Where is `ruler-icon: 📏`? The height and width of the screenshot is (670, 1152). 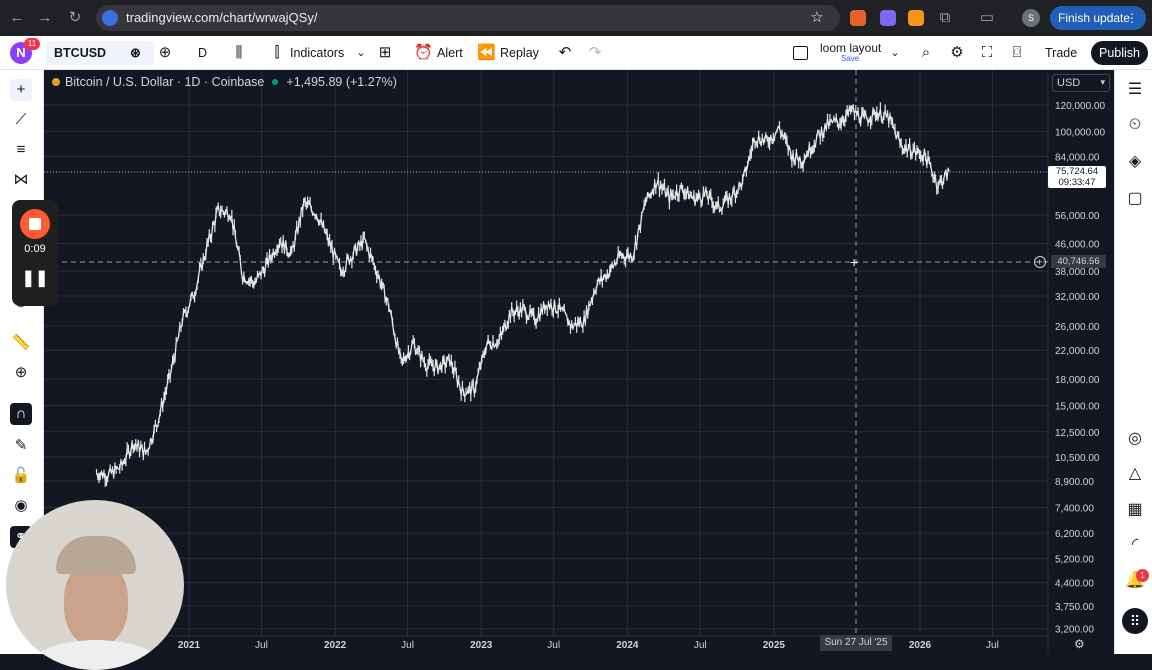 ruler-icon: 📏 is located at coordinates (21, 342).